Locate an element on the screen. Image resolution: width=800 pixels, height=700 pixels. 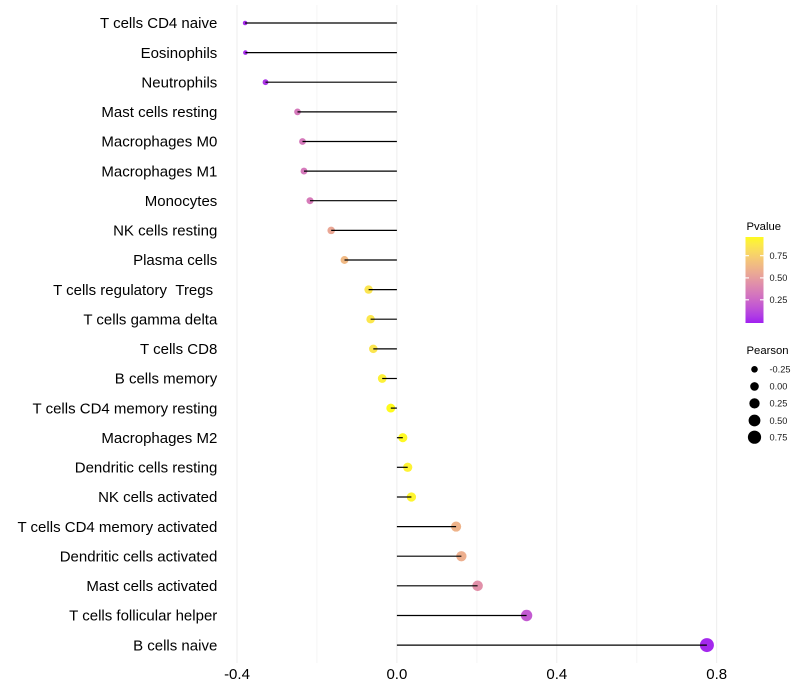
svg-text: 0.0 is located at coordinates (396, 674).